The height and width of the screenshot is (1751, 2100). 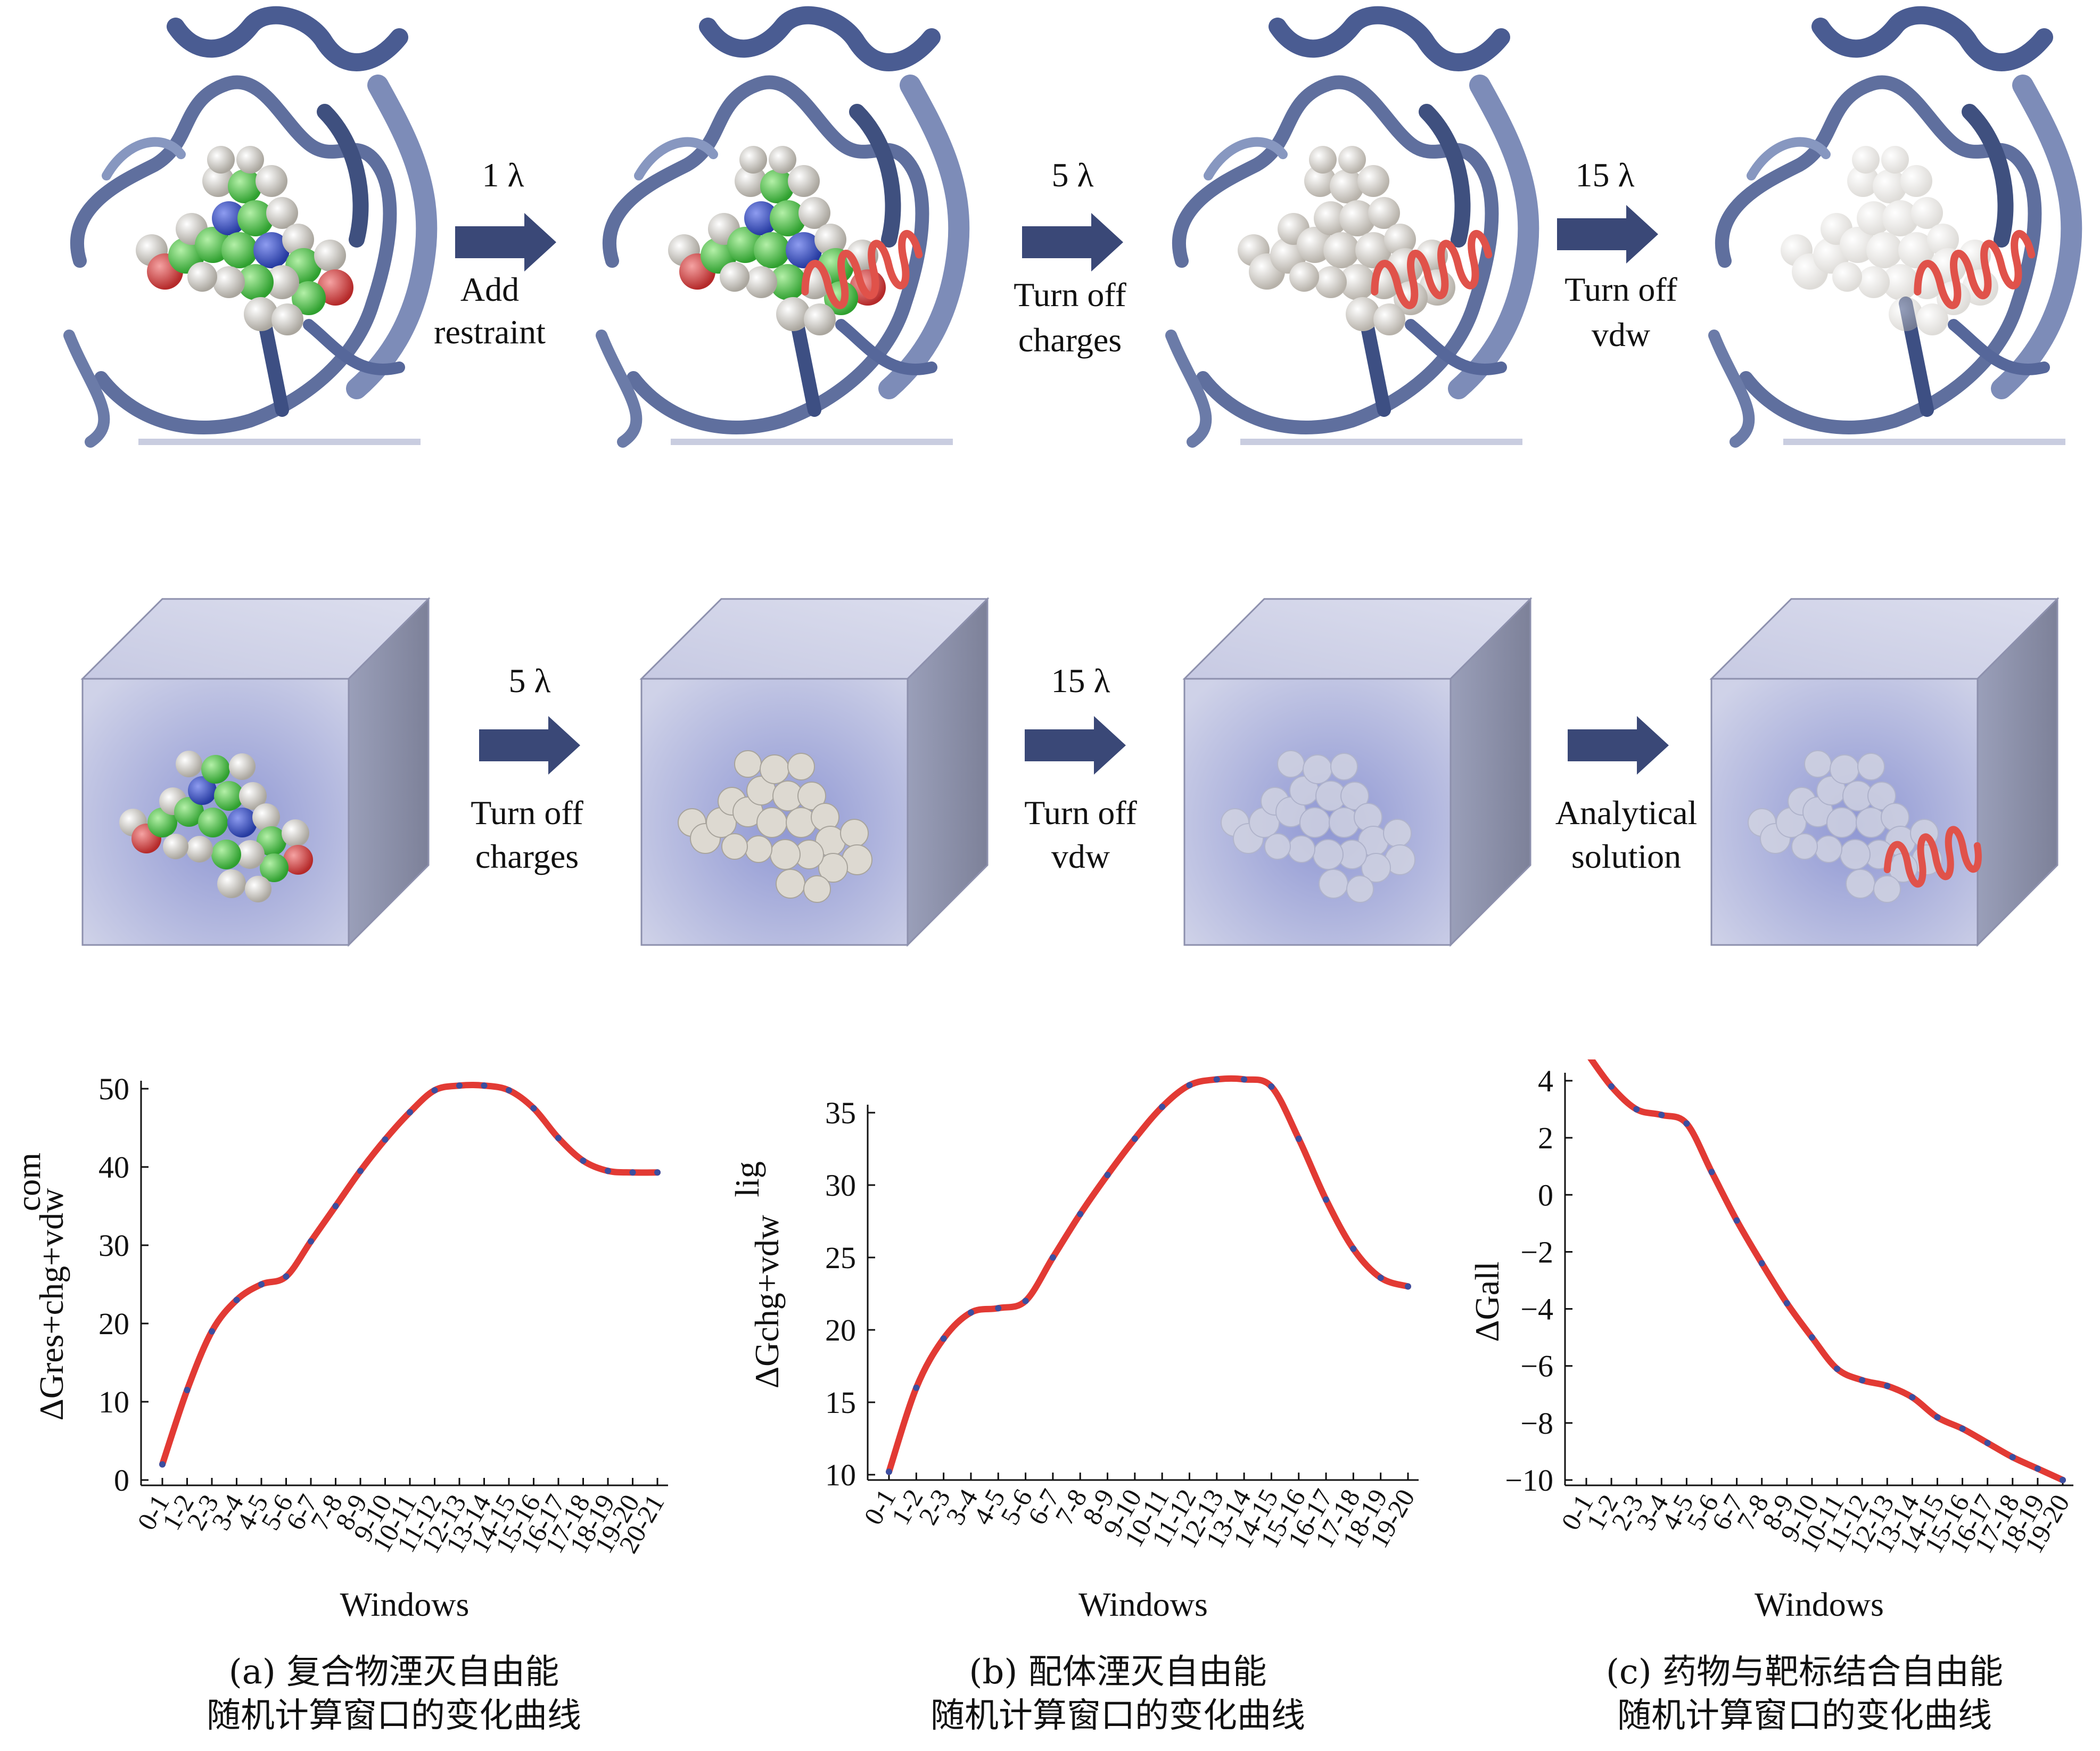 I want to click on y-tick-label: 50, so click(x=113, y=1089).